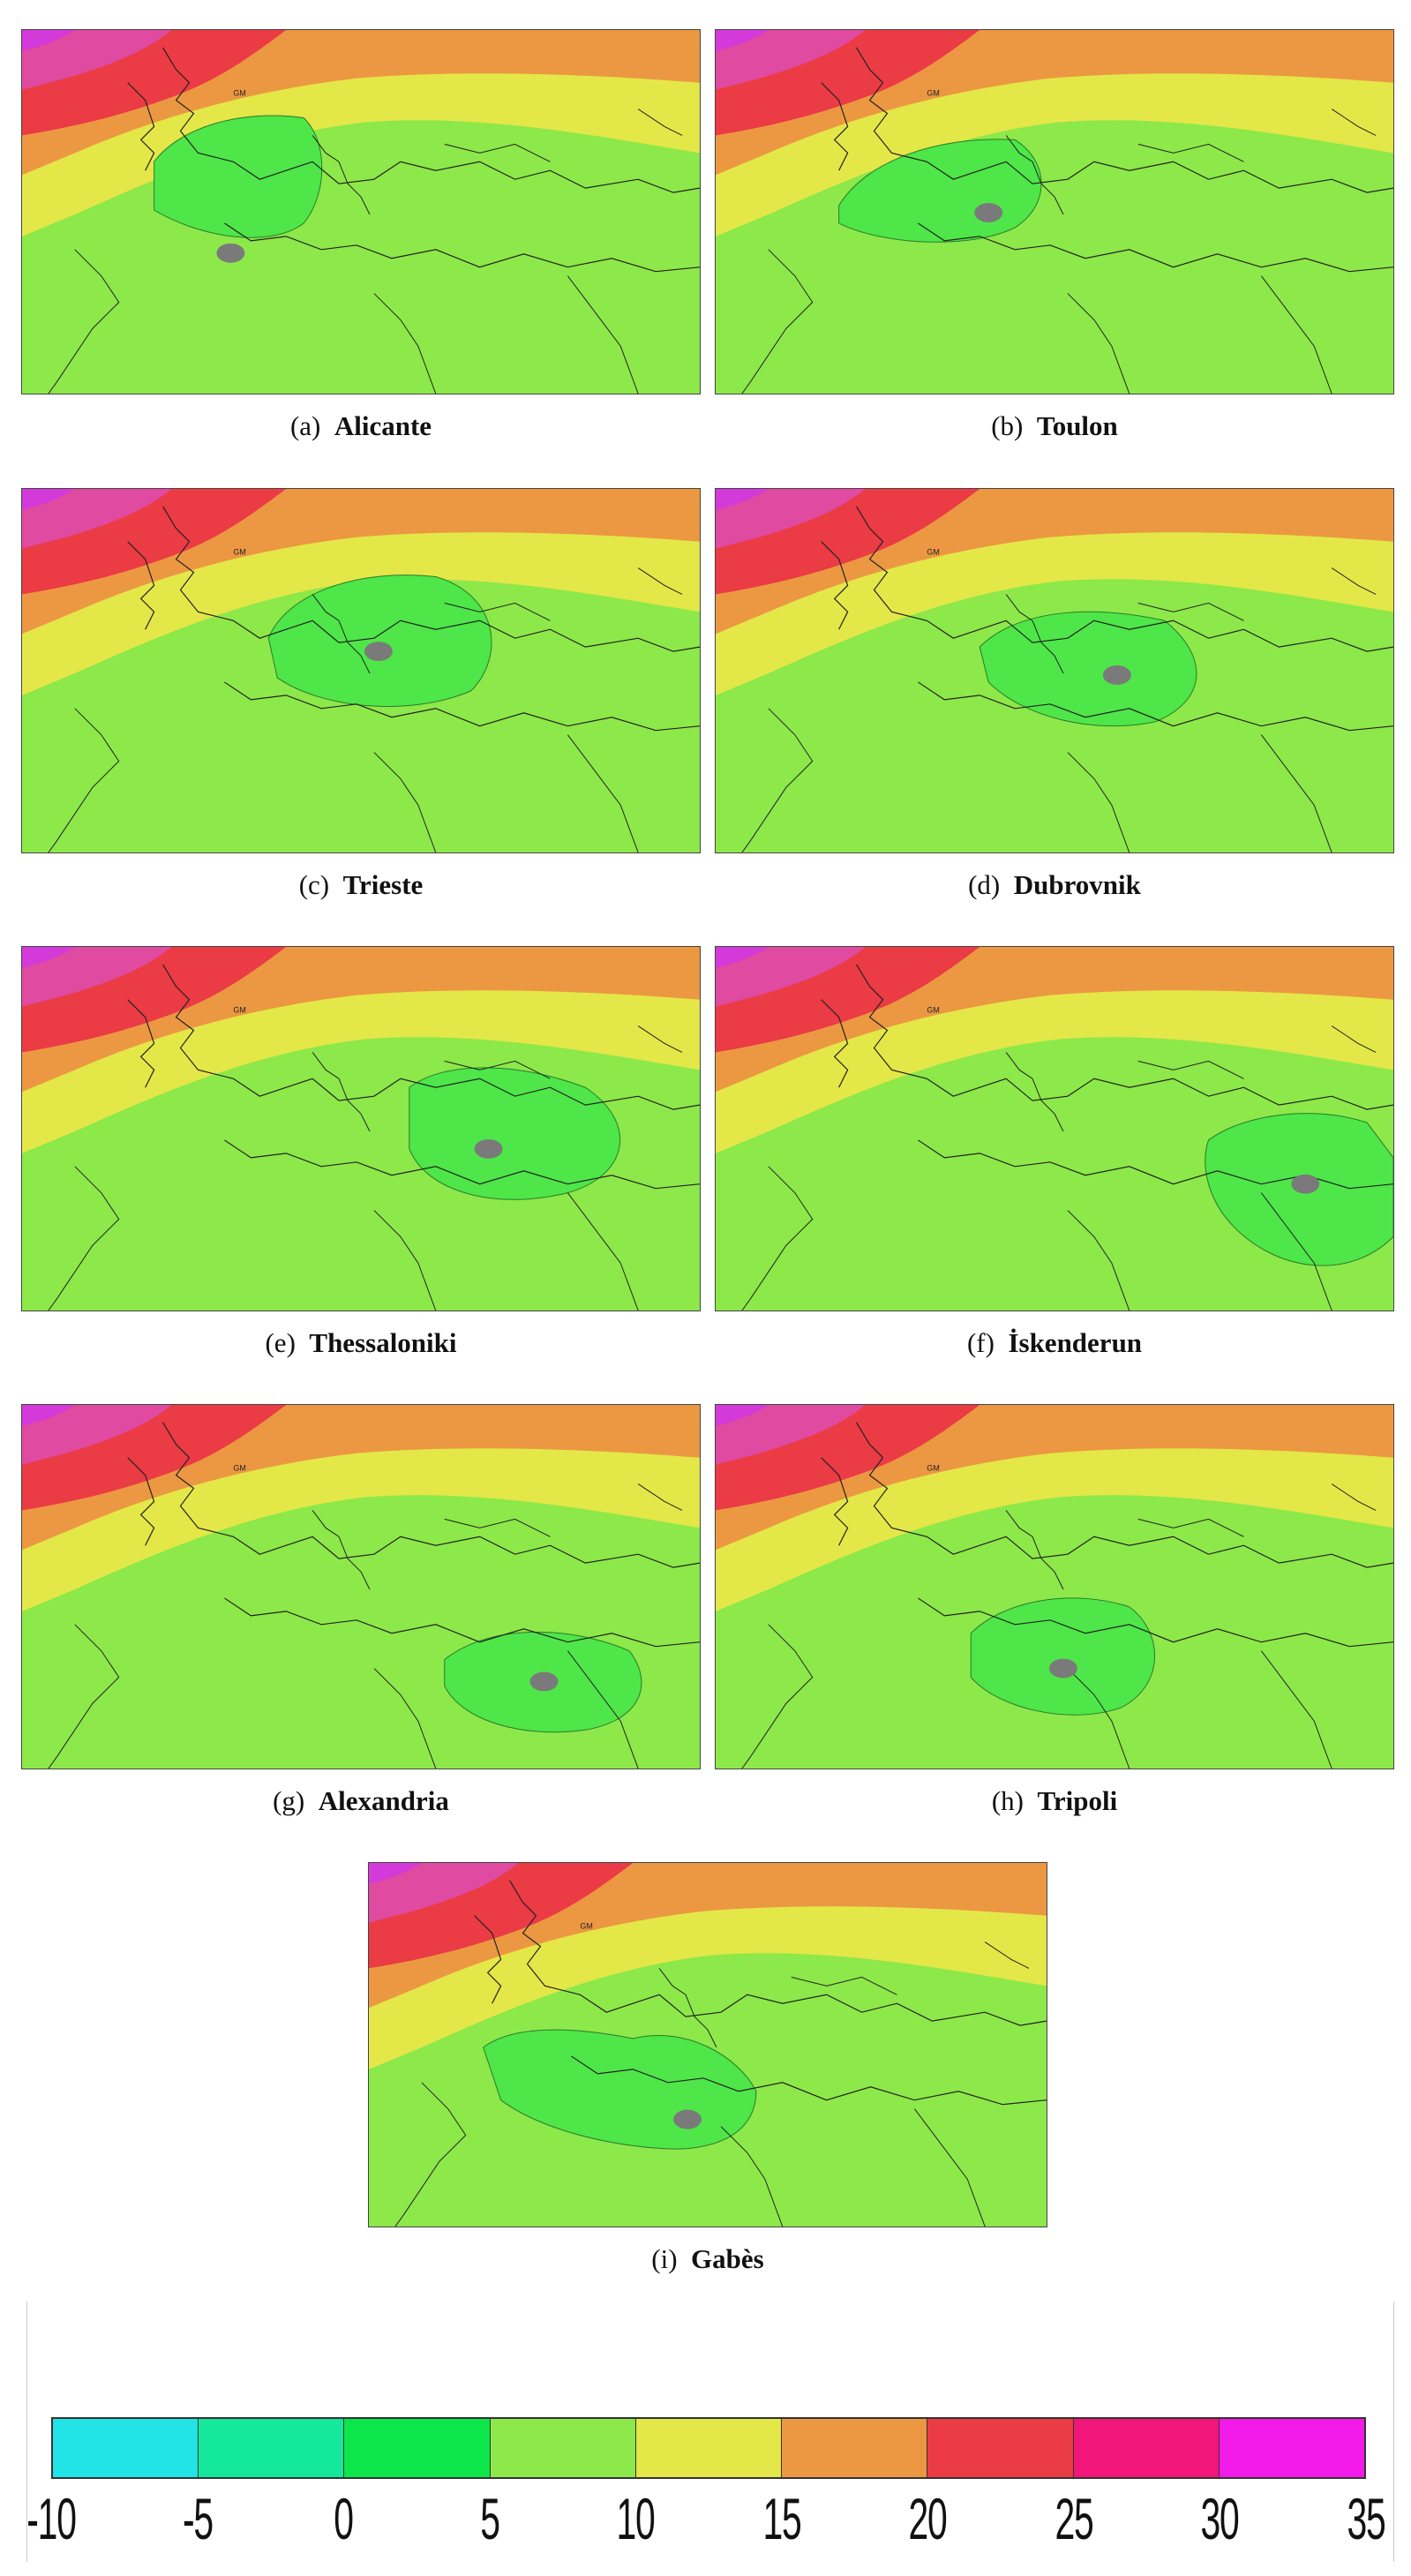 This screenshot has height=2576, width=1411. I want to click on legend-frame, so click(710, 2432).